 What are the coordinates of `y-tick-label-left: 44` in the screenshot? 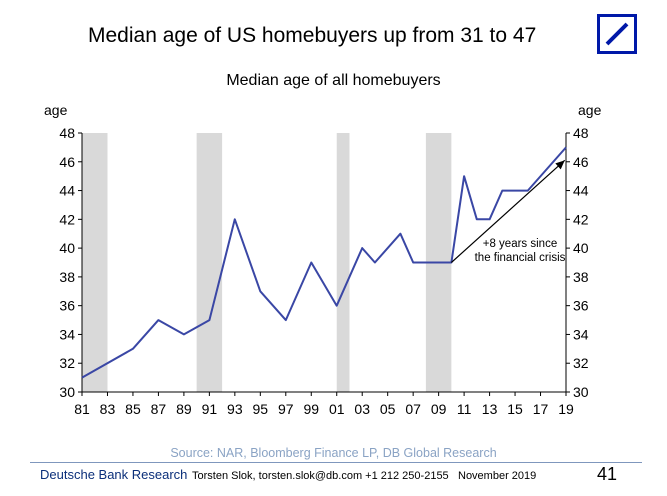 It's located at (67, 191).